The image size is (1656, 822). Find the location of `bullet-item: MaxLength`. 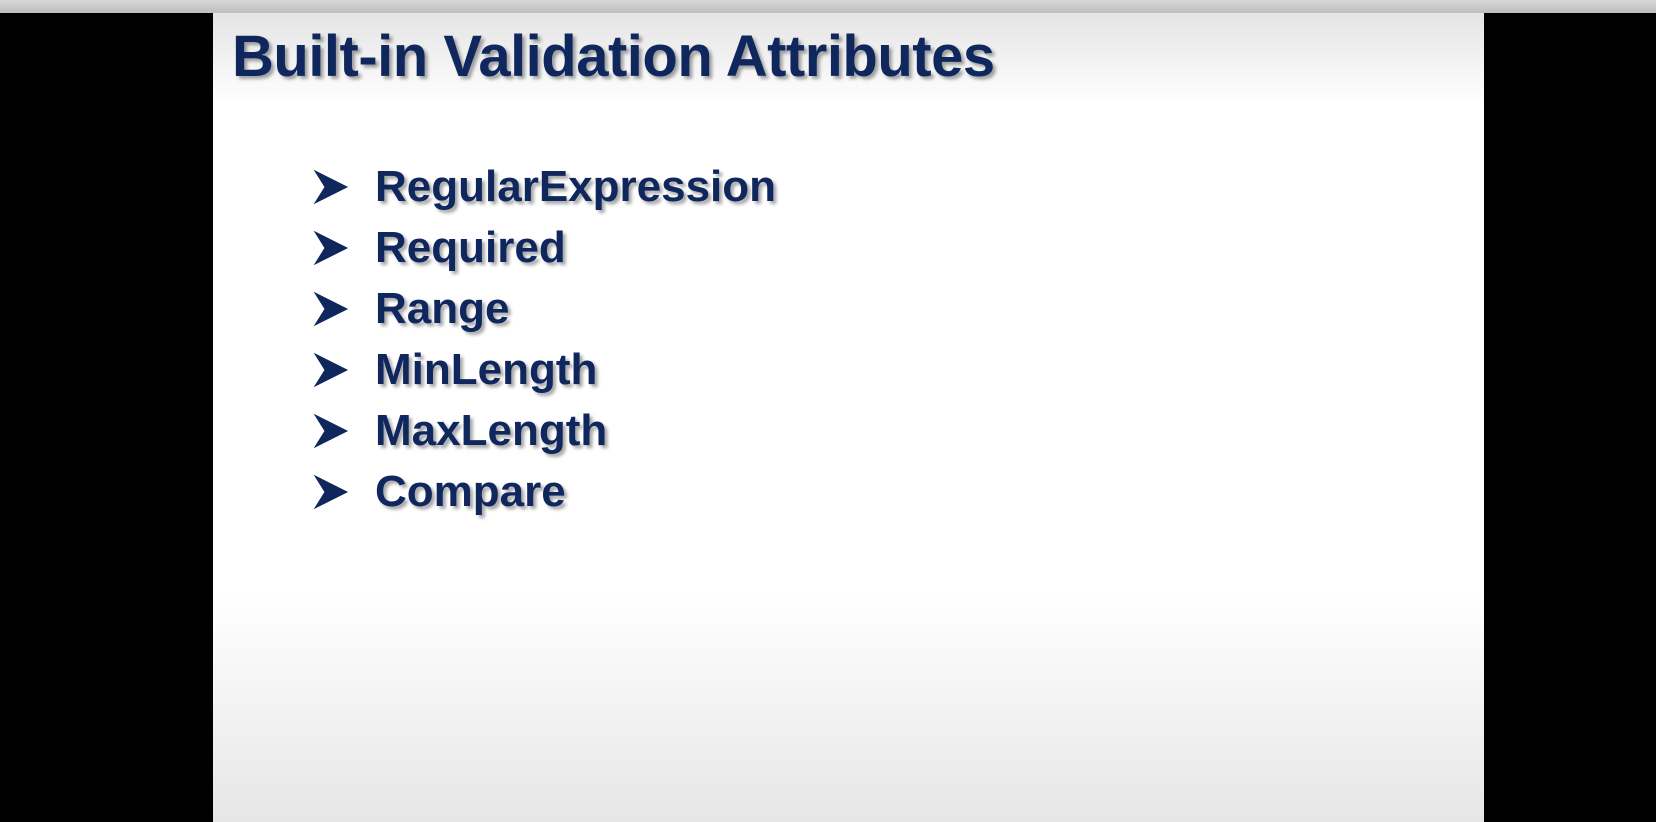

bullet-item: MaxLength is located at coordinates (544, 430).